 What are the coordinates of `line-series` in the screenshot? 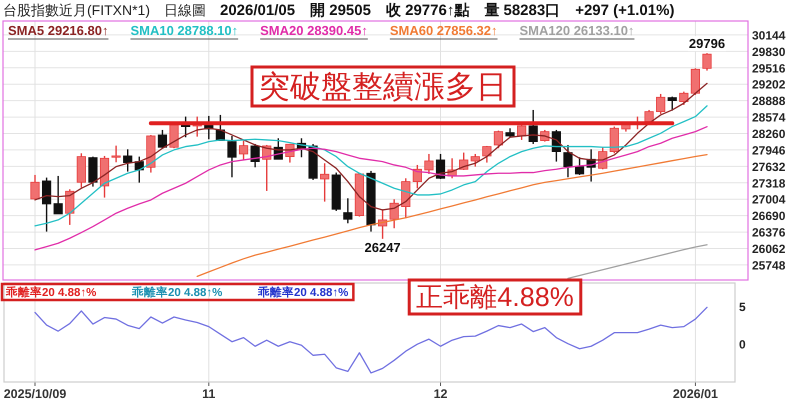 It's located at (637, 262).